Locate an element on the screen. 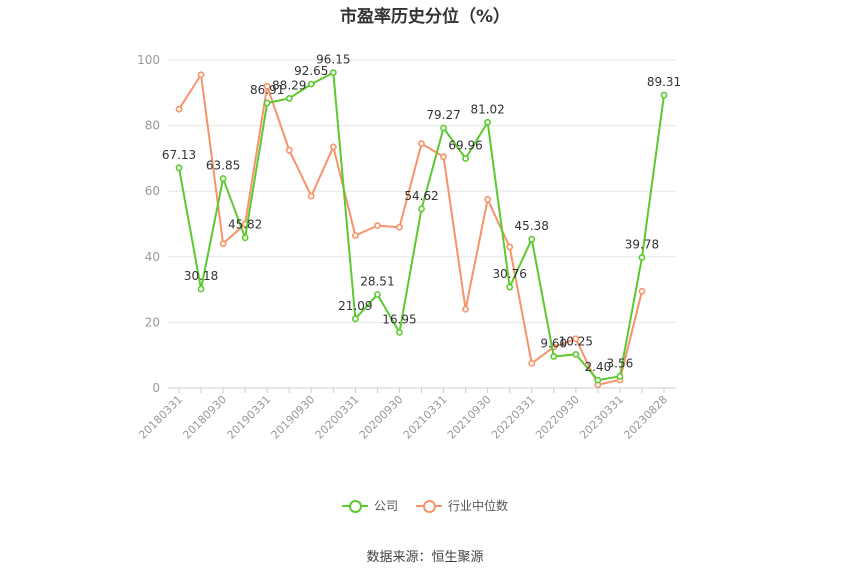 The width and height of the screenshot is (850, 575). x-tick-label: 20180331 is located at coordinates (160, 417).